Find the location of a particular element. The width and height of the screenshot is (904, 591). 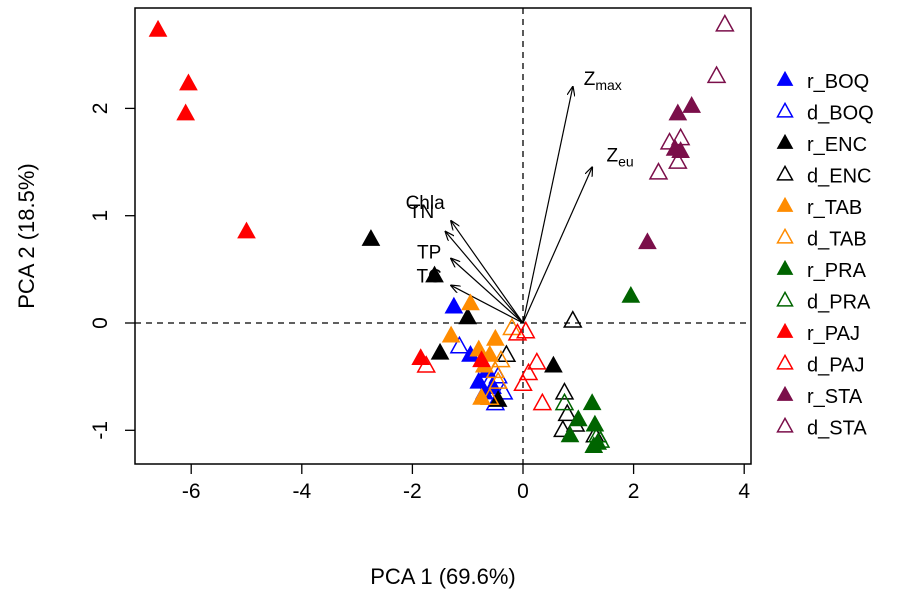

legend-marker-d_TAB is located at coordinates (785, 235).